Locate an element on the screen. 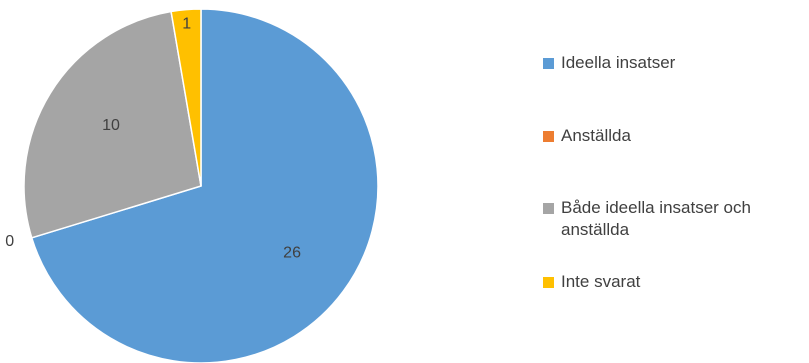  data-label-ideella-insatser: 26 is located at coordinates (292, 253).